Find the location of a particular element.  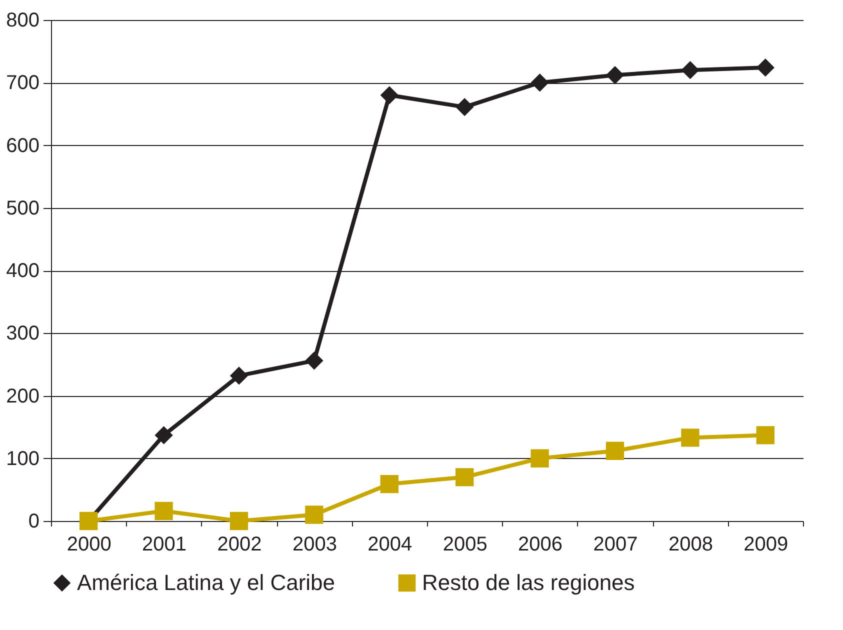

y-tick-label: 800 is located at coordinates (23, 21).